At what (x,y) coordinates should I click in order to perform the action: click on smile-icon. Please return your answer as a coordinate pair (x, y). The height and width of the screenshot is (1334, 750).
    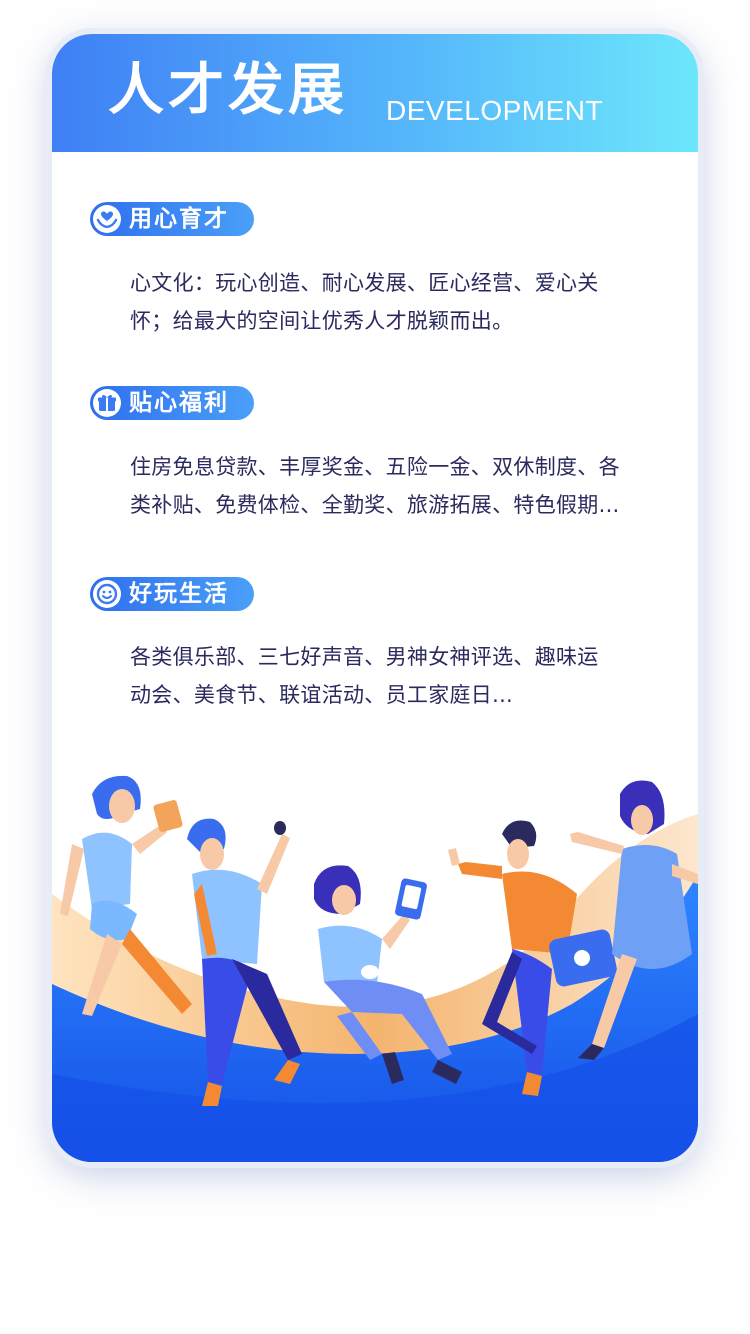
    Looking at the image, I should click on (107, 594).